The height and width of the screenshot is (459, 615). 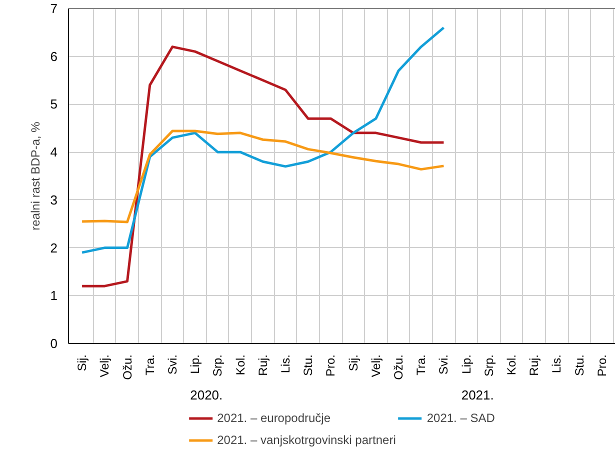 I want to click on legend-label: 2021. – vanjskotrgovinski partneri, so click(x=306, y=440).